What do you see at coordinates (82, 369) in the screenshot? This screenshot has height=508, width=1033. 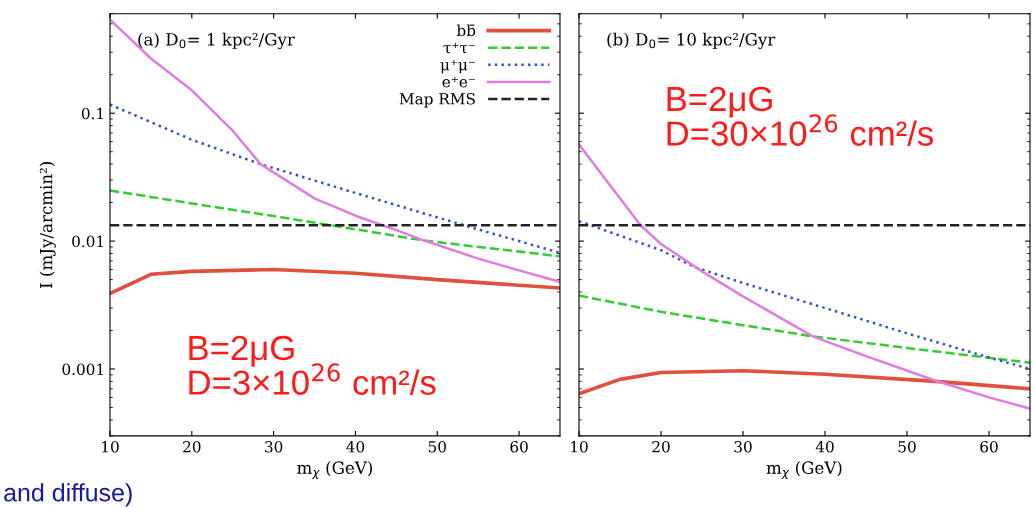 I see `y-tick-label: 0.001` at bounding box center [82, 369].